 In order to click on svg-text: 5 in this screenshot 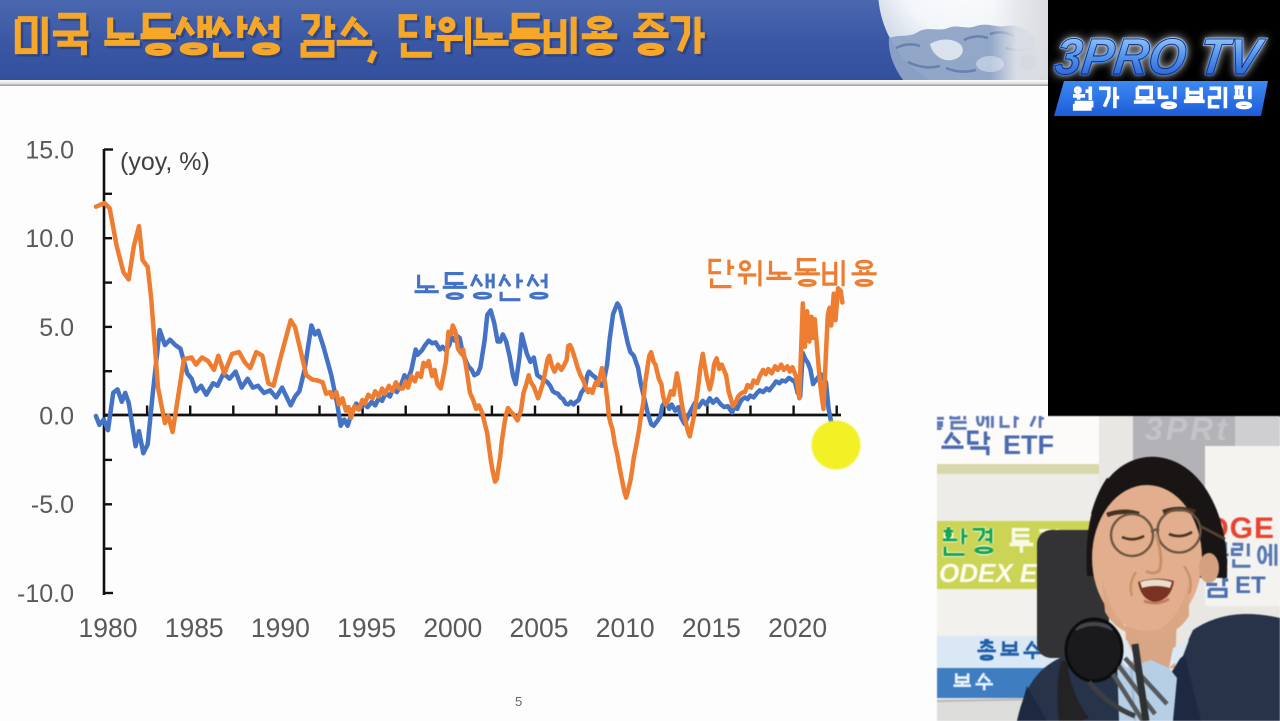, I will do `click(518, 701)`.